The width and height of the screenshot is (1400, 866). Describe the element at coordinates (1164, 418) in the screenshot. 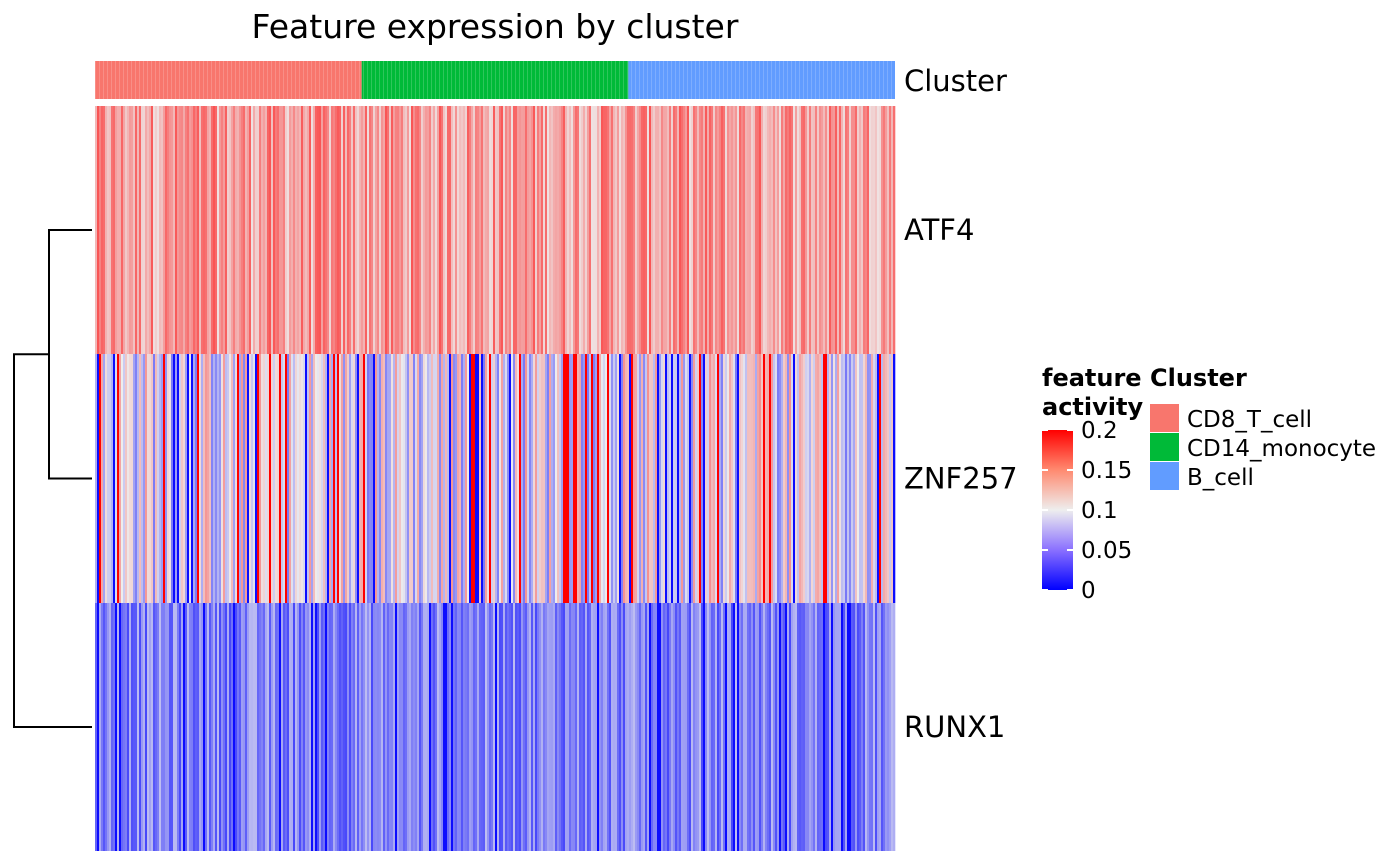

I see `cluster-key-CD8_T_cell` at that location.